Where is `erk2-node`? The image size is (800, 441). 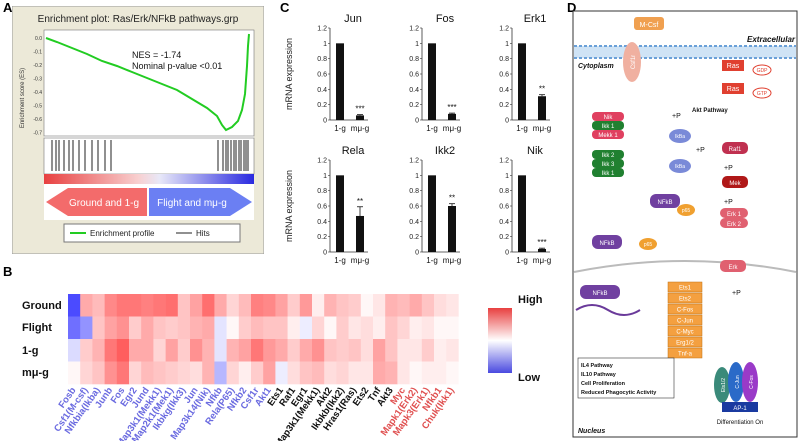
erk2-node is located at coordinates (734, 223).